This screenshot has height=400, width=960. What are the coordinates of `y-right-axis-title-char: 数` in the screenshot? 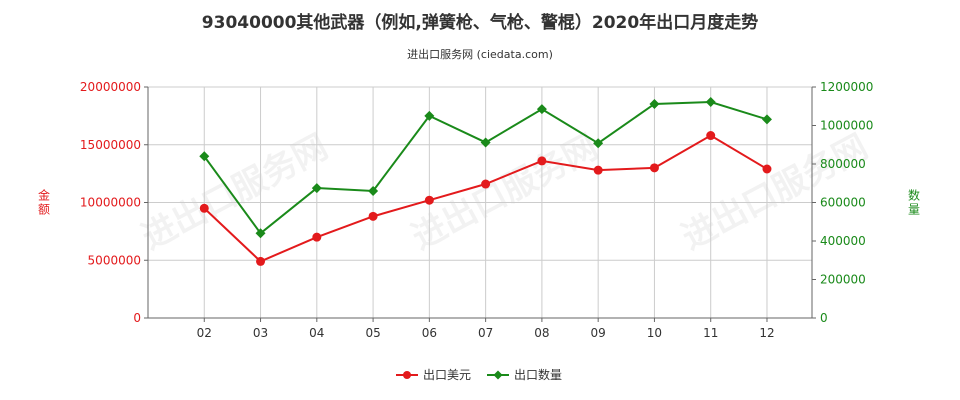 It's located at (914, 195).